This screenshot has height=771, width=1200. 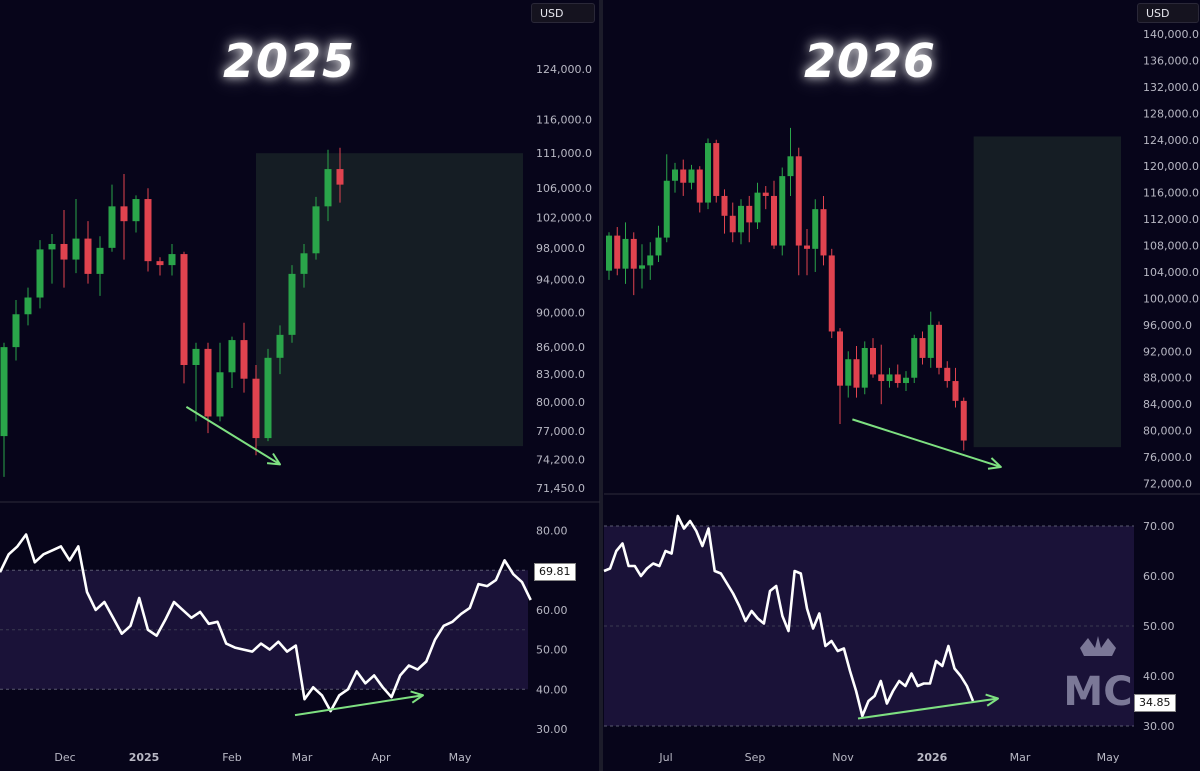 What do you see at coordinates (1155, 703) in the screenshot?
I see `rsi-last-value-badge-right: 34.85` at bounding box center [1155, 703].